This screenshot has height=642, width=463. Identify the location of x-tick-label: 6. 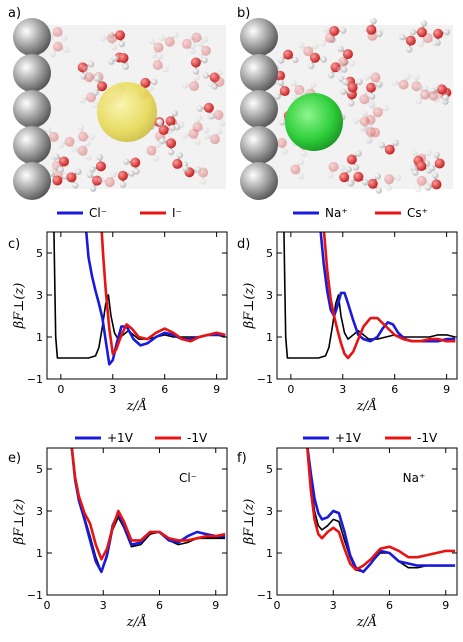
(394, 389).